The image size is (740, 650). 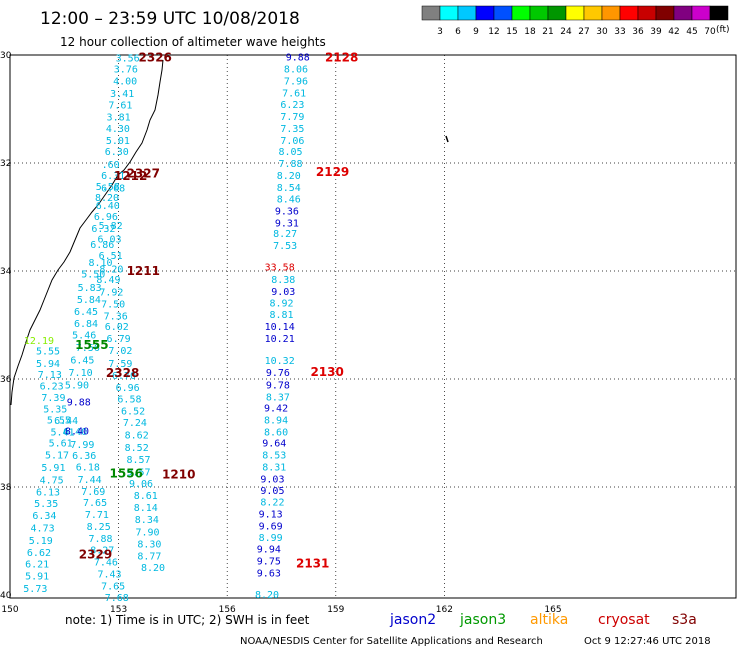 I want to click on swh-colorbar: 3 6 9 12 15 18 21 24 27 30 33 36 39 42 45 70, so click(x=575, y=21).